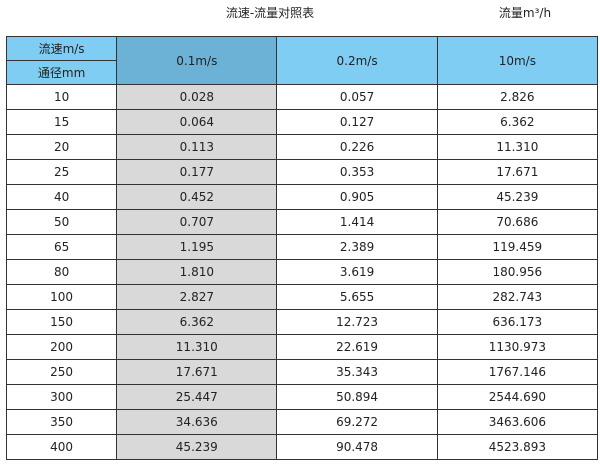 The image size is (600, 466). What do you see at coordinates (61, 322) in the screenshot?
I see `diameter-cell: 150` at bounding box center [61, 322].